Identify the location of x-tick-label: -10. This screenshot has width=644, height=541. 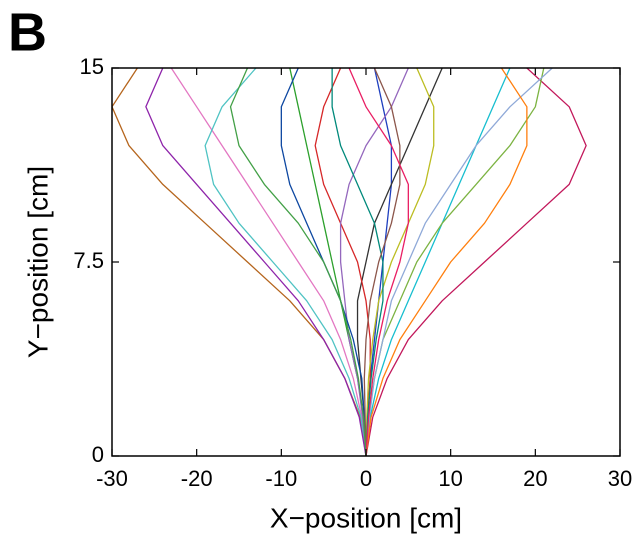
(281, 478).